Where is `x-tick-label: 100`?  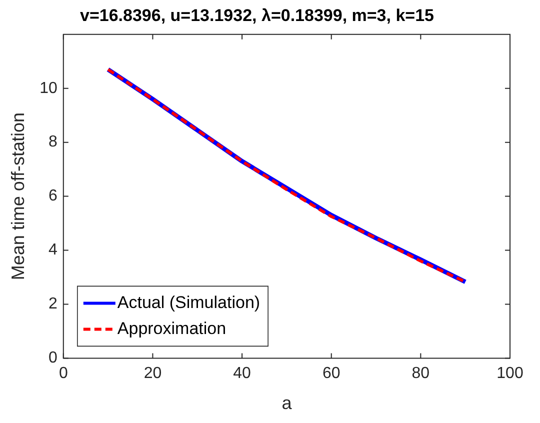
x-tick-label: 100 is located at coordinates (510, 373).